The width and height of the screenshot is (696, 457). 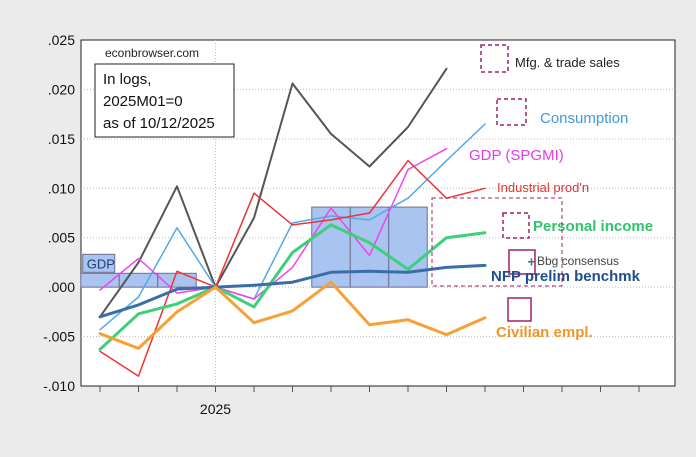 I want to click on y-tick-label: .010, so click(x=61, y=188).